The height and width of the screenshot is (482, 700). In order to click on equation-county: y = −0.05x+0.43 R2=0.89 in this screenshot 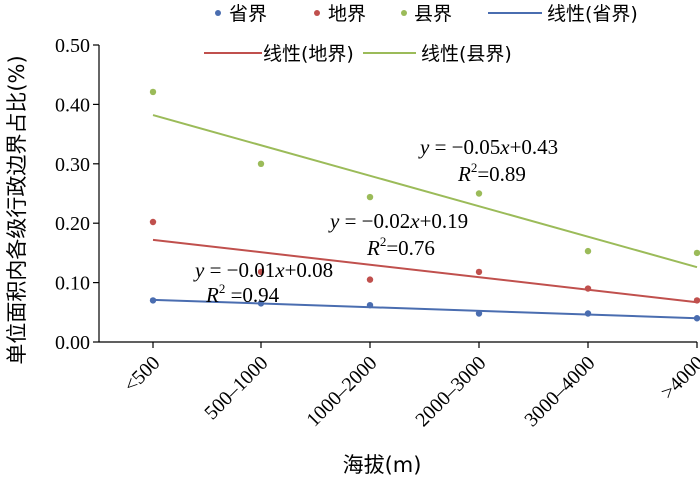, I will do `click(488, 160)`.